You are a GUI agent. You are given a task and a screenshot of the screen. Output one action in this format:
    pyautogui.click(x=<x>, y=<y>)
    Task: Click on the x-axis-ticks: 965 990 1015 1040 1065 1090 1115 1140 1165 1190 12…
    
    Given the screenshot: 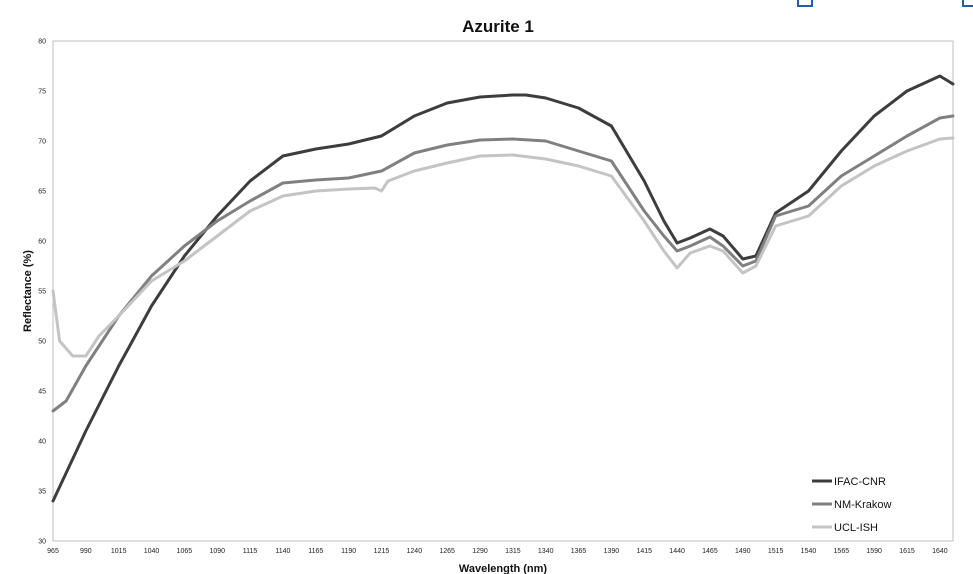 What is the action you would take?
    pyautogui.click(x=497, y=551)
    